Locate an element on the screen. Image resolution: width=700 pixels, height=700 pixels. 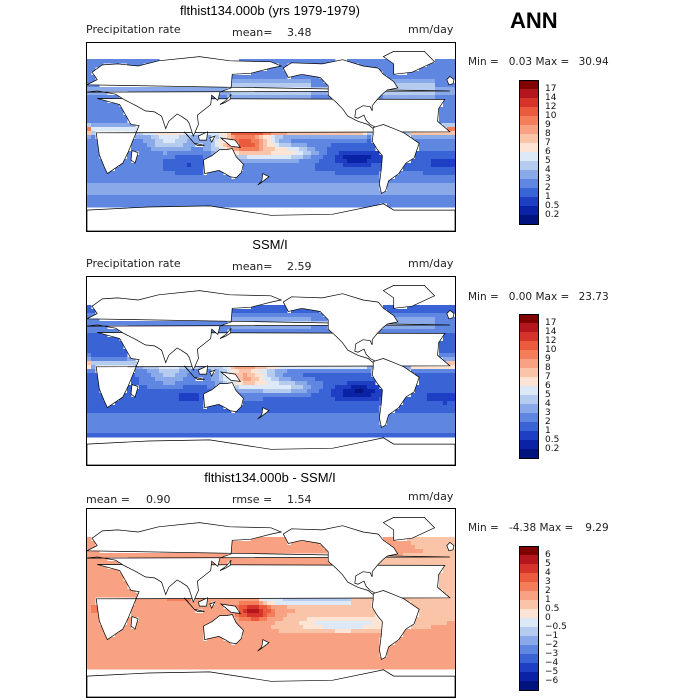
precip-field is located at coordinates (271, 371).